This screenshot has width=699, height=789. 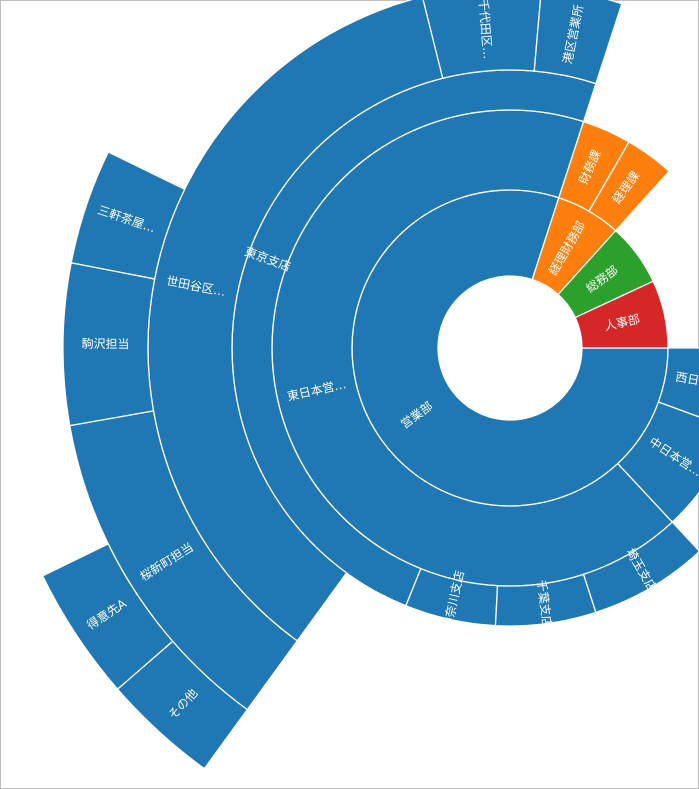 What do you see at coordinates (128, 215) in the screenshot?
I see `segment-n19` at bounding box center [128, 215].